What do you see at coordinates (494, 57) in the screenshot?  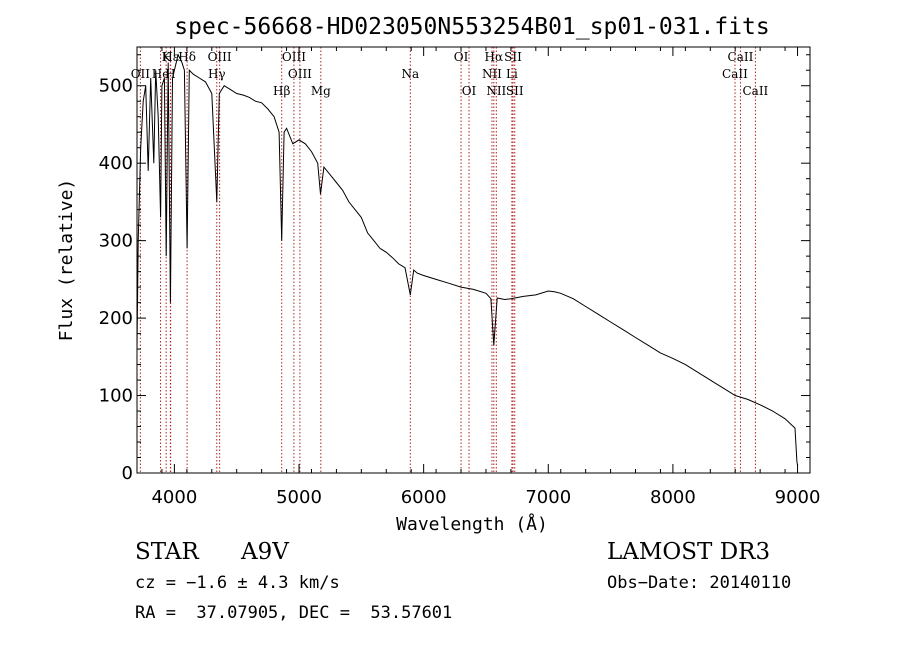 I see `line-label-lines_top-6: Hα` at bounding box center [494, 57].